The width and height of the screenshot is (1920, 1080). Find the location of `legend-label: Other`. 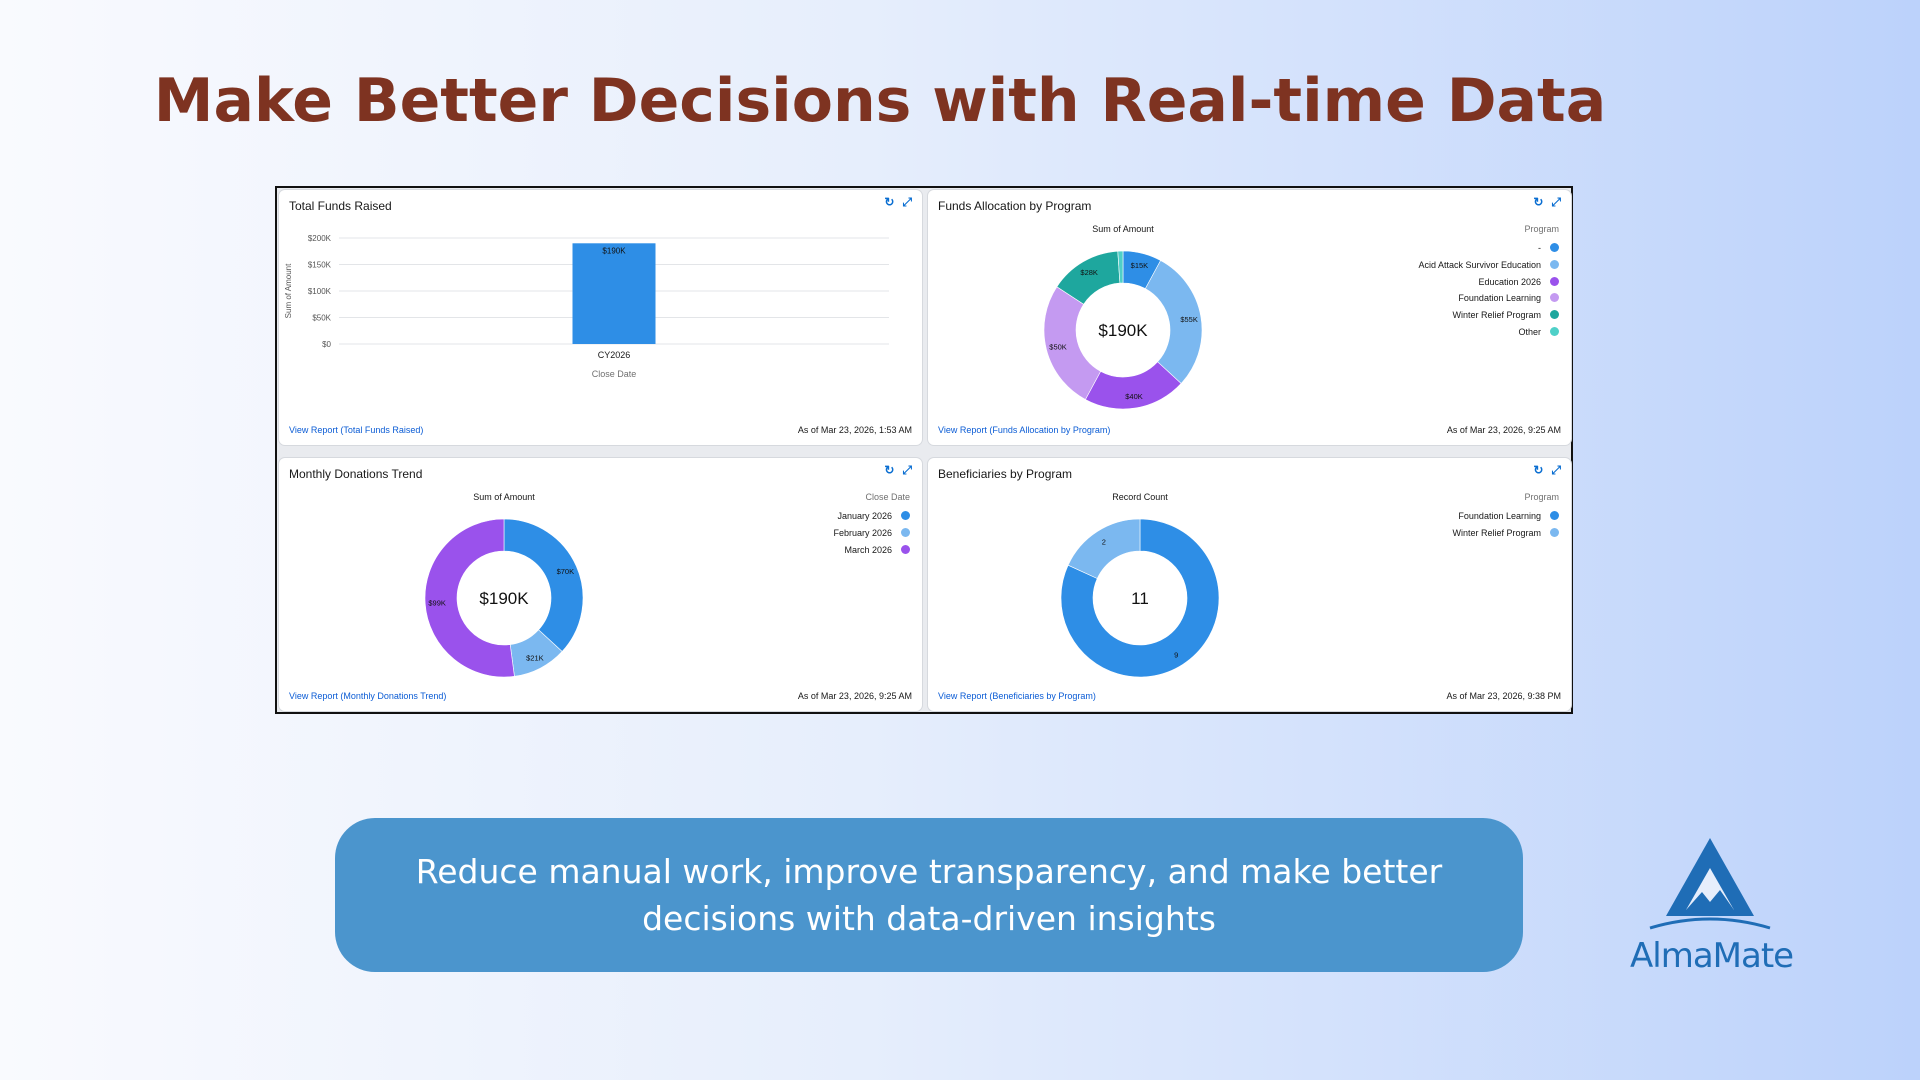

legend-label: Other is located at coordinates (1529, 331).